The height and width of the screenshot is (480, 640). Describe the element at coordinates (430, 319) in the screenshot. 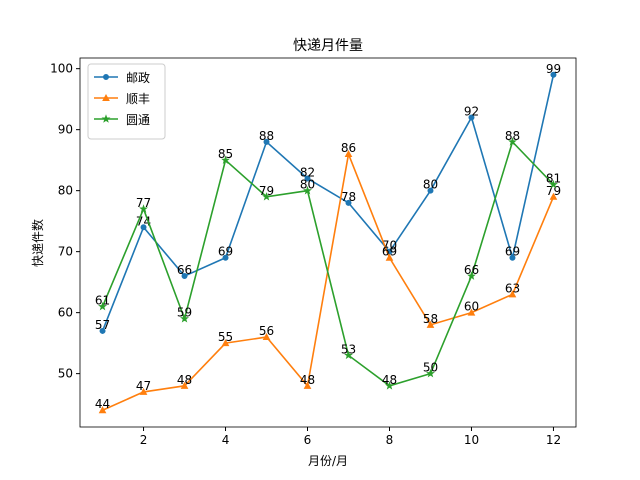

I see `data-label: 58` at that location.